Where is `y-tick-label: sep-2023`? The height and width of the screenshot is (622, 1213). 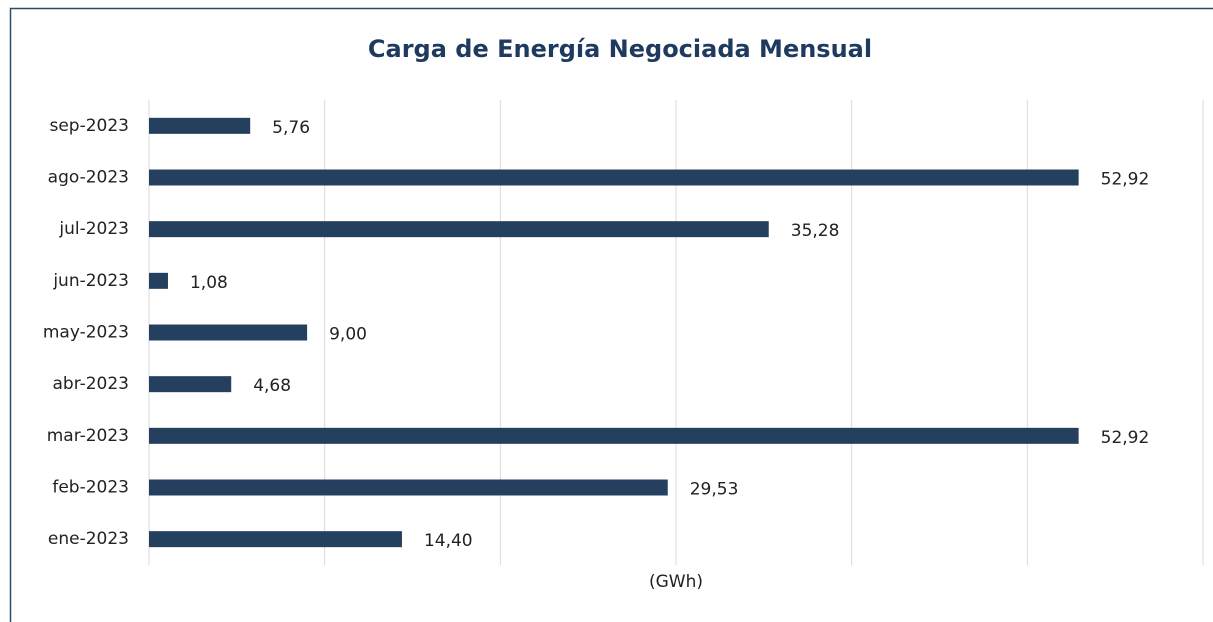
y-tick-label: sep-2023 is located at coordinates (89, 126).